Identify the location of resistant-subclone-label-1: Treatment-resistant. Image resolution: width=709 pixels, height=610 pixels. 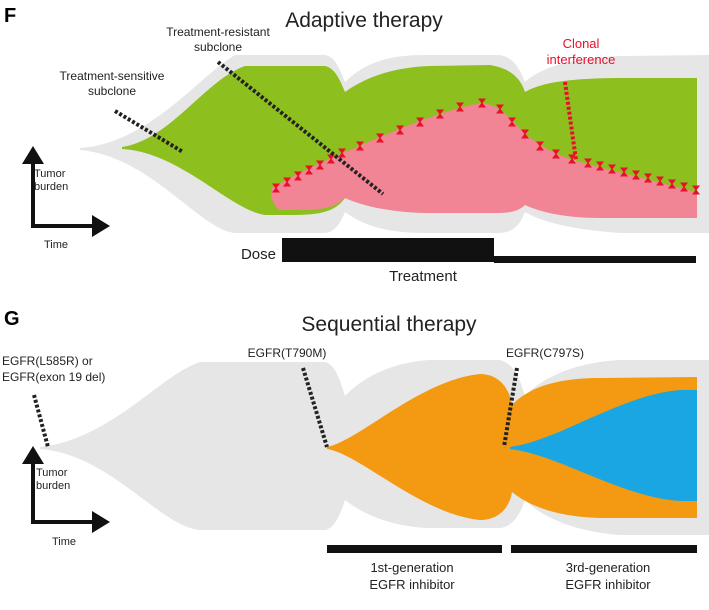
(218, 32).